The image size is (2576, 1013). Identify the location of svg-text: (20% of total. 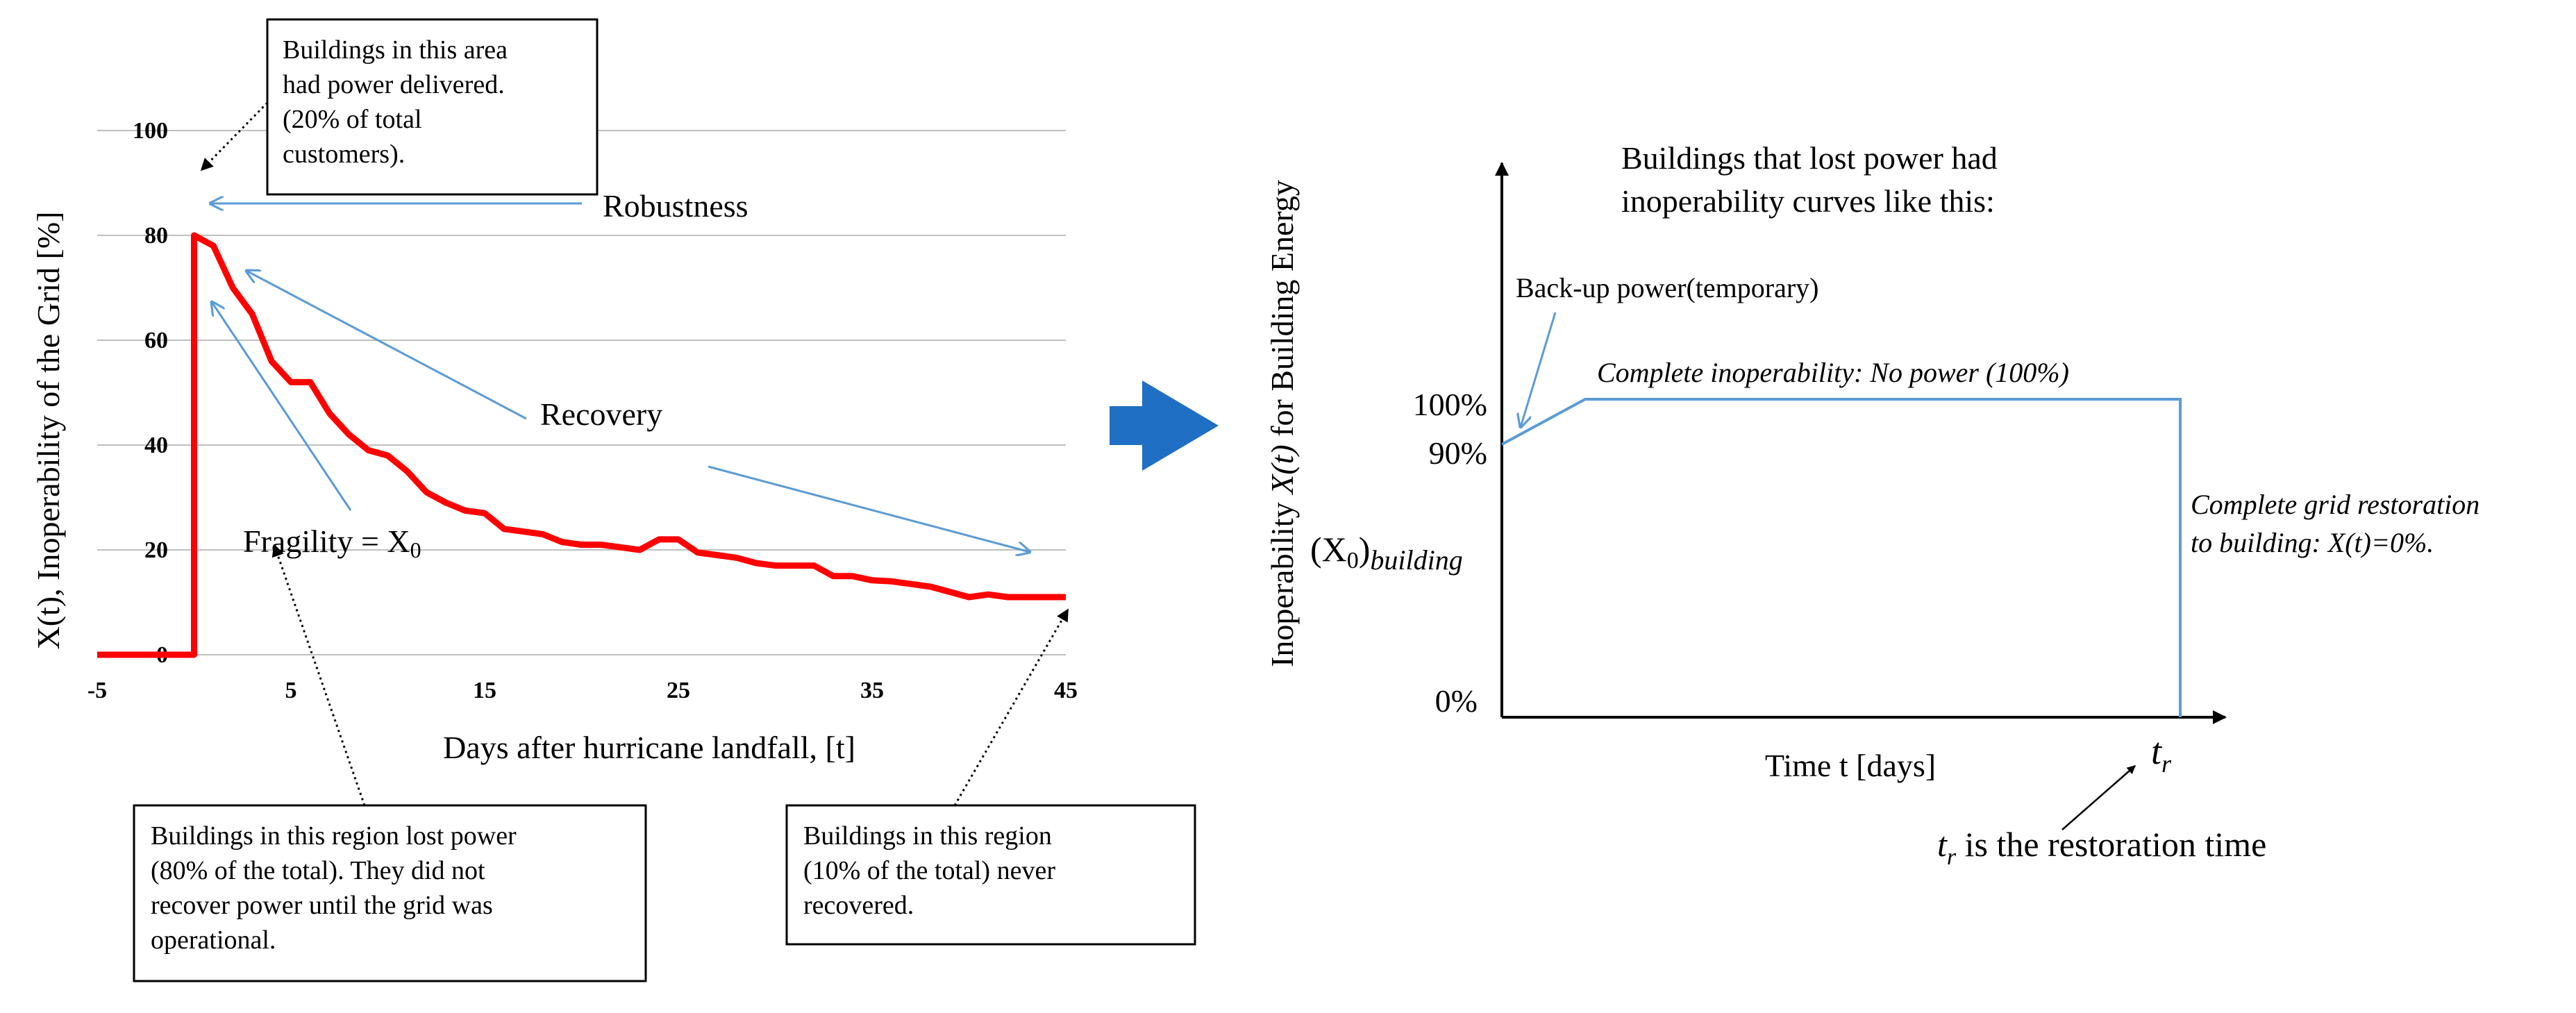
(352, 119).